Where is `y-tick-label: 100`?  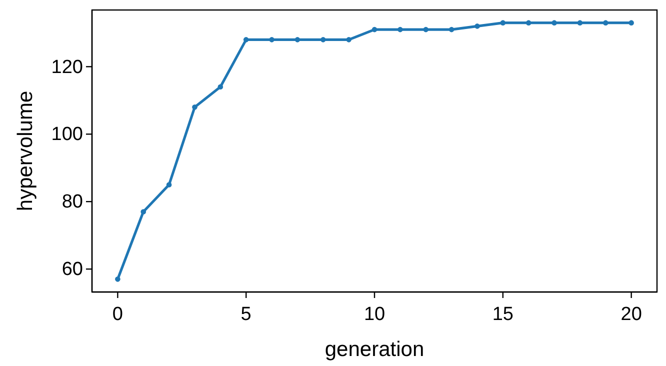 y-tick-label: 100 is located at coordinates (67, 135).